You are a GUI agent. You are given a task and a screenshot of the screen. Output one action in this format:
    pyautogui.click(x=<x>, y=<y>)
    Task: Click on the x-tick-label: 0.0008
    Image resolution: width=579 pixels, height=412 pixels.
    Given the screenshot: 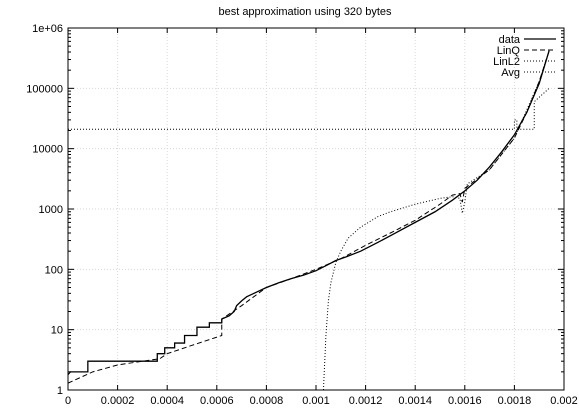 What is the action you would take?
    pyautogui.click(x=267, y=401)
    